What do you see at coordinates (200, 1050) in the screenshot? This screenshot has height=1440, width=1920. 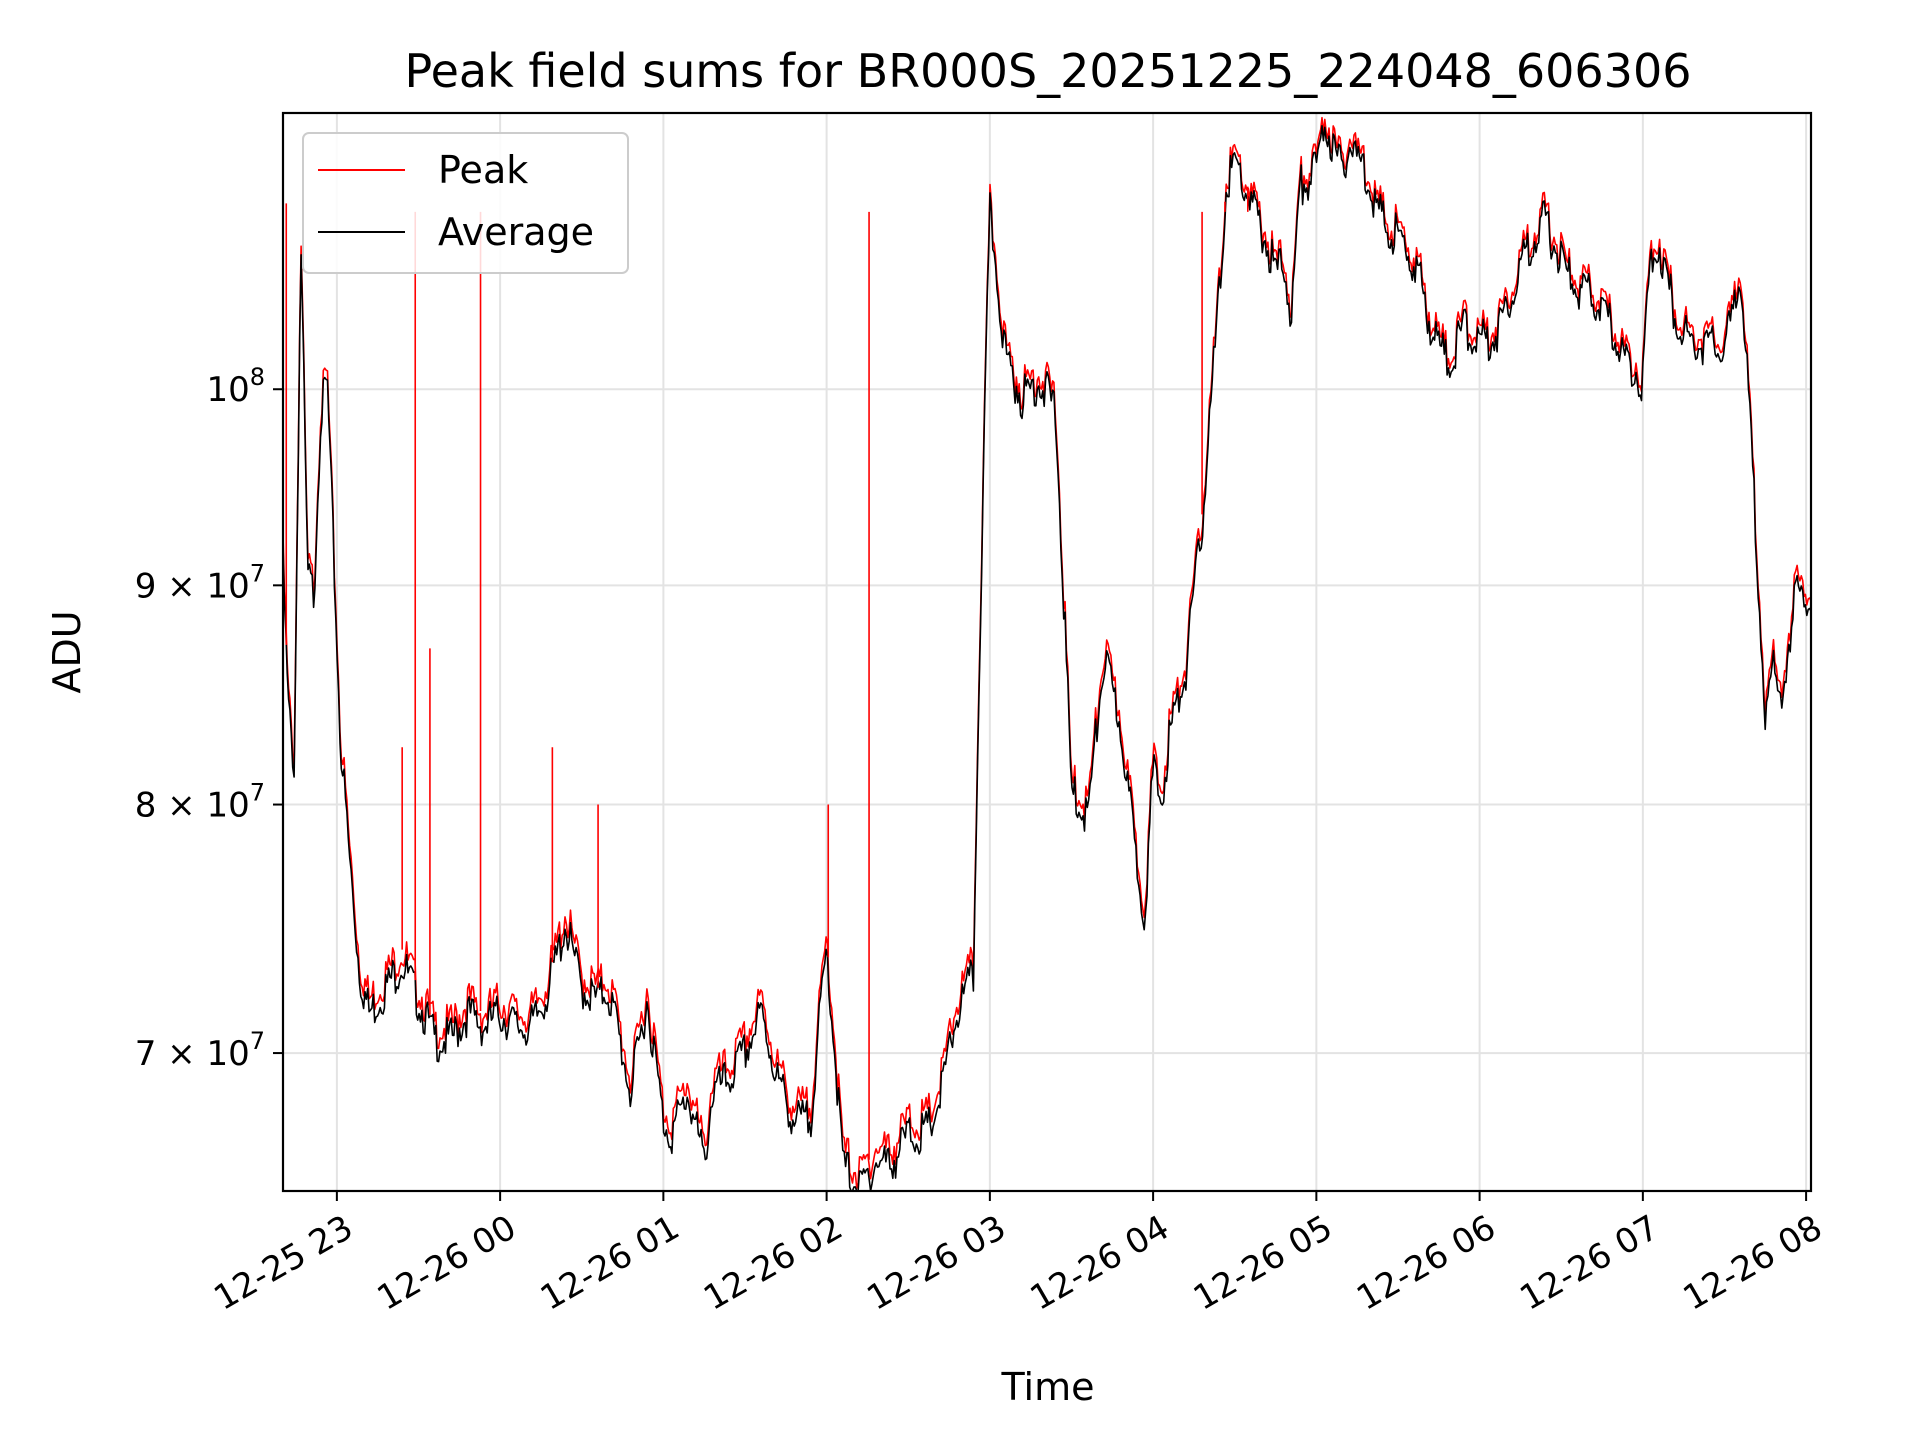 I see `y-tick-label: 7 × 107` at bounding box center [200, 1050].